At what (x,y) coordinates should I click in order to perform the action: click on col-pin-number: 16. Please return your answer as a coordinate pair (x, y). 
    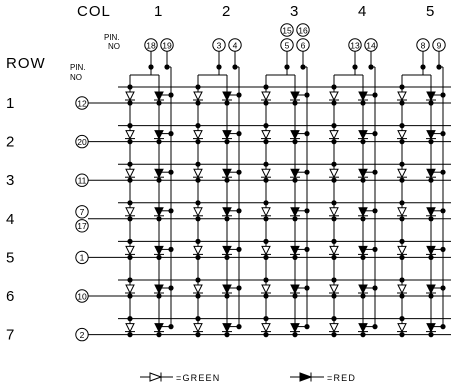
    Looking at the image, I should click on (303, 30).